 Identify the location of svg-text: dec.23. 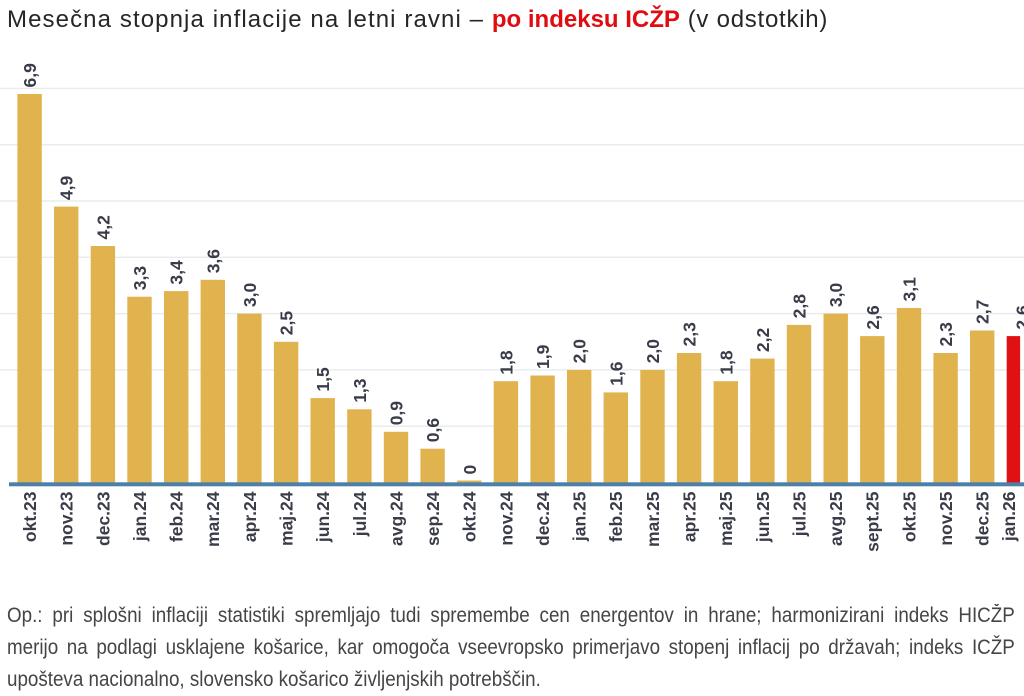
(103, 518).